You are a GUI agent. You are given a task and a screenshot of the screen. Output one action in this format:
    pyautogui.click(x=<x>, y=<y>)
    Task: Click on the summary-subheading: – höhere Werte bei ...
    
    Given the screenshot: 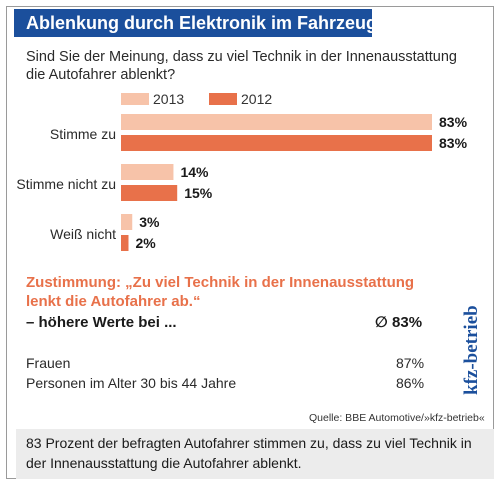 What is the action you would take?
    pyautogui.click(x=101, y=322)
    